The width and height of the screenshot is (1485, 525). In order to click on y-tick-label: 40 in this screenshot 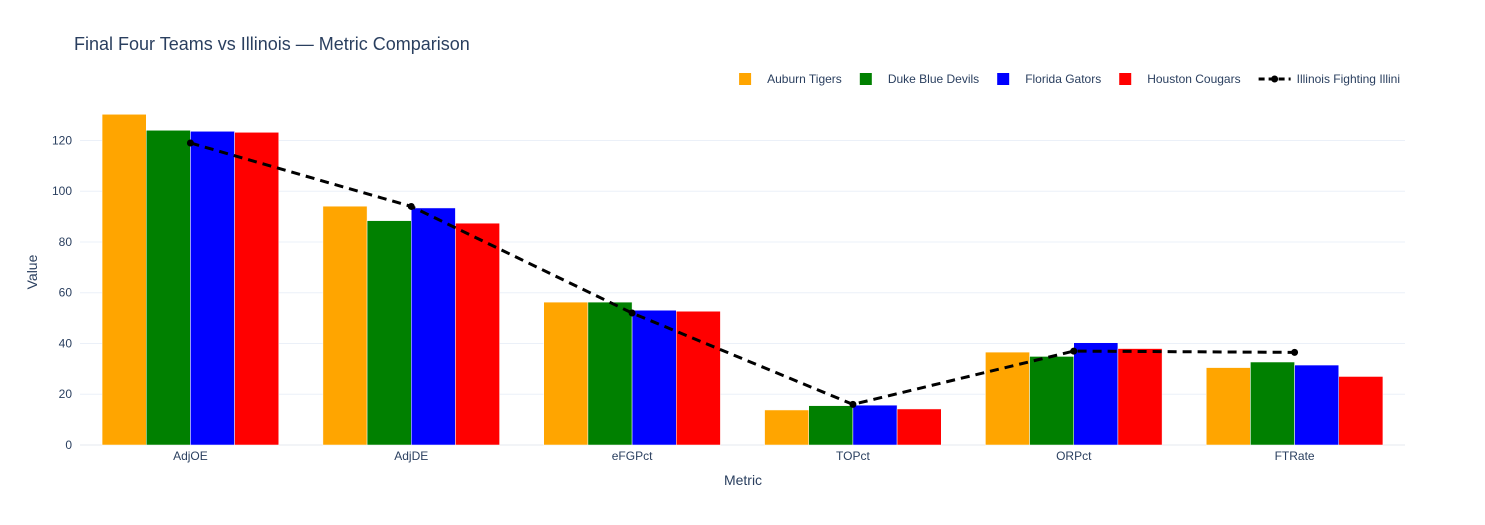, I will do `click(66, 343)`.